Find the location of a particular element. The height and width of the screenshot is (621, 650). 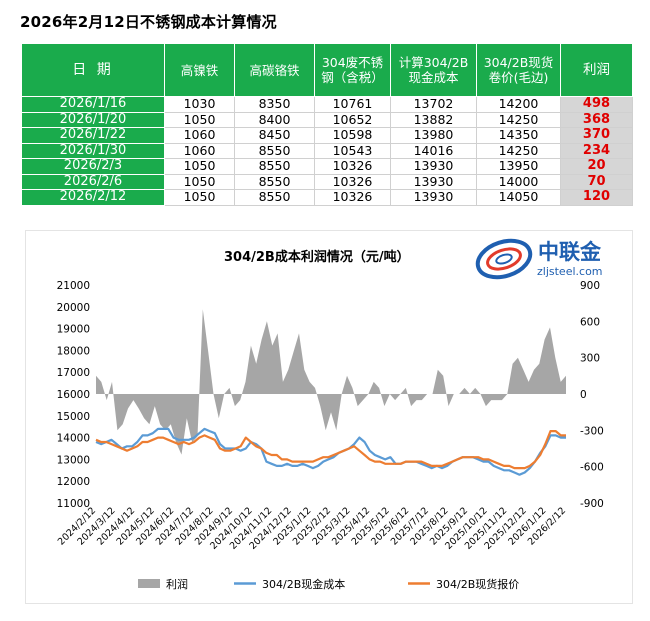

table-cell: 14000 is located at coordinates (518, 181).